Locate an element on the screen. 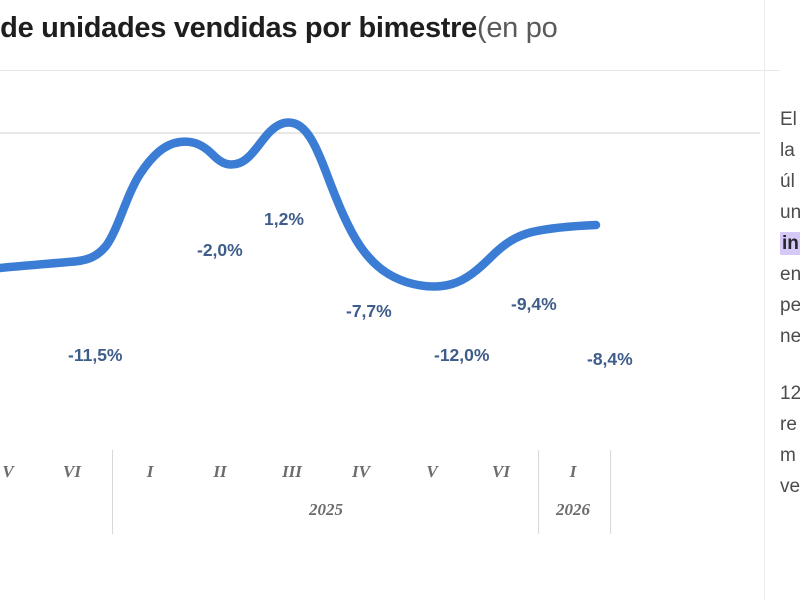 This screenshot has height=600, width=800. data-label: -2,0% is located at coordinates (220, 250).